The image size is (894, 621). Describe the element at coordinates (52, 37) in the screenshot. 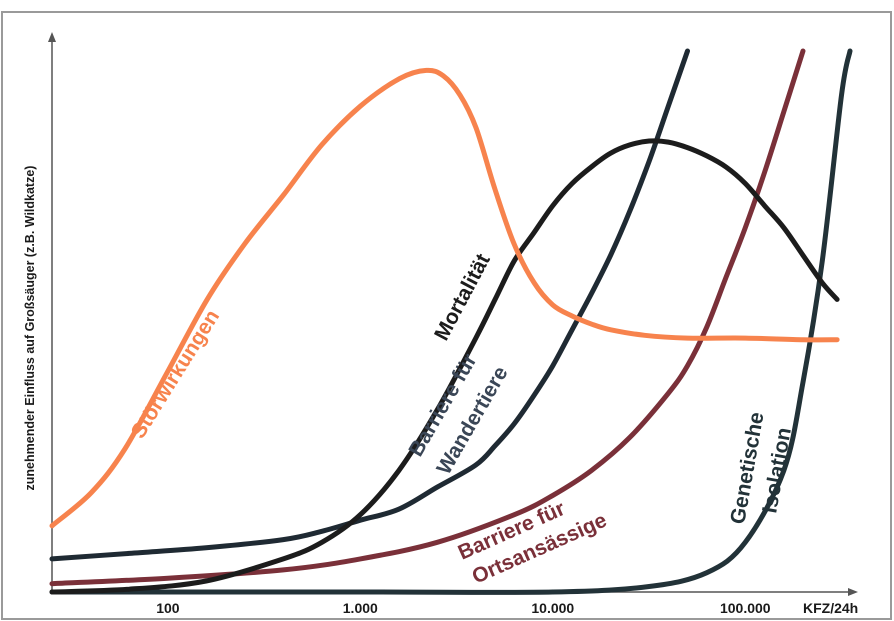

I see `y-axis-arrow` at that location.